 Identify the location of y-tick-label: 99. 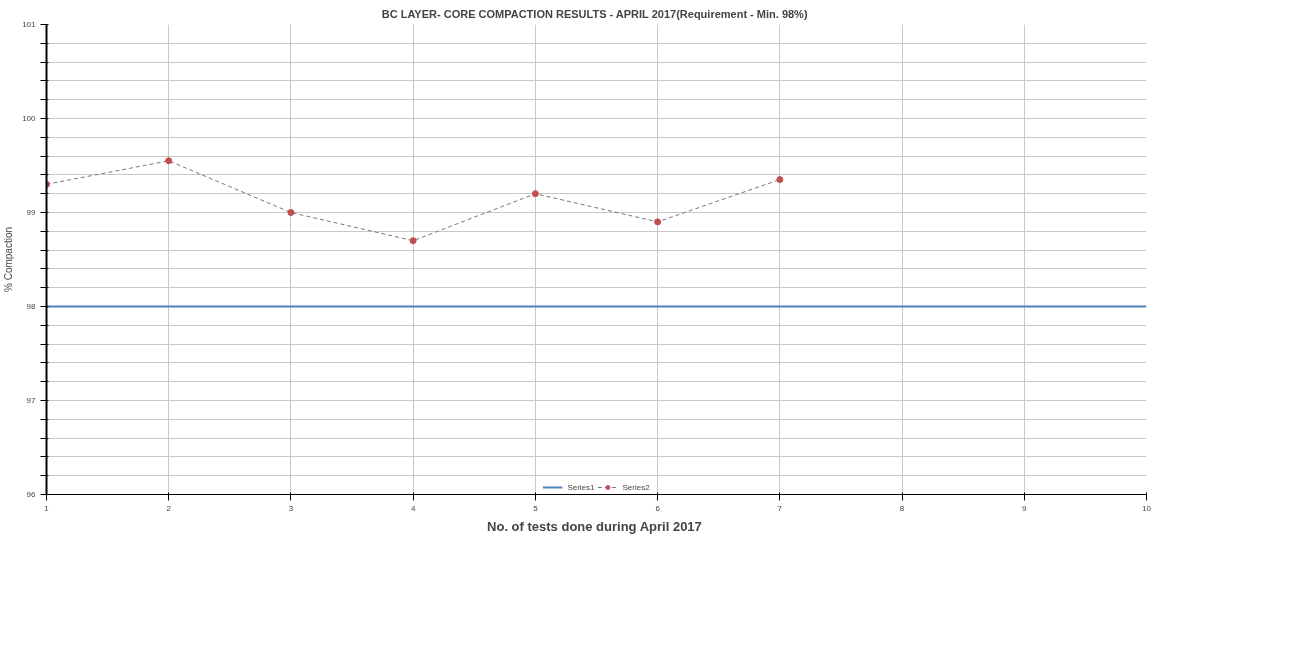
(31, 212).